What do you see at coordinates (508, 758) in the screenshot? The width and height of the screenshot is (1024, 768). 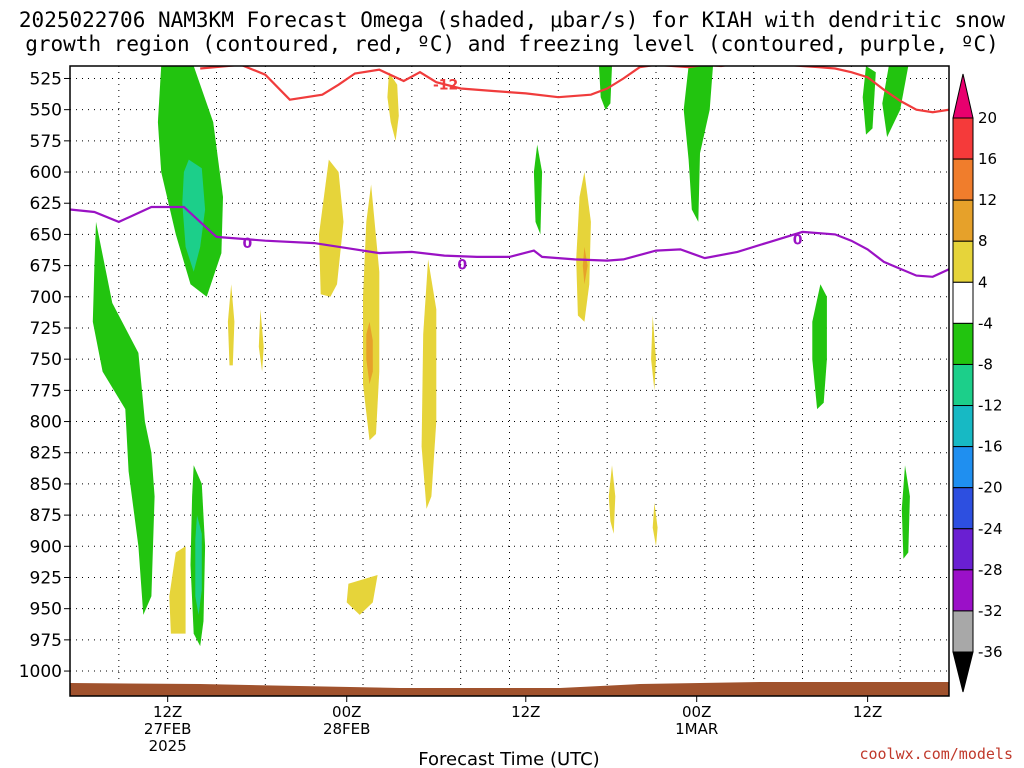 I see `x-axis-label: Forecast Time (UTC)` at bounding box center [508, 758].